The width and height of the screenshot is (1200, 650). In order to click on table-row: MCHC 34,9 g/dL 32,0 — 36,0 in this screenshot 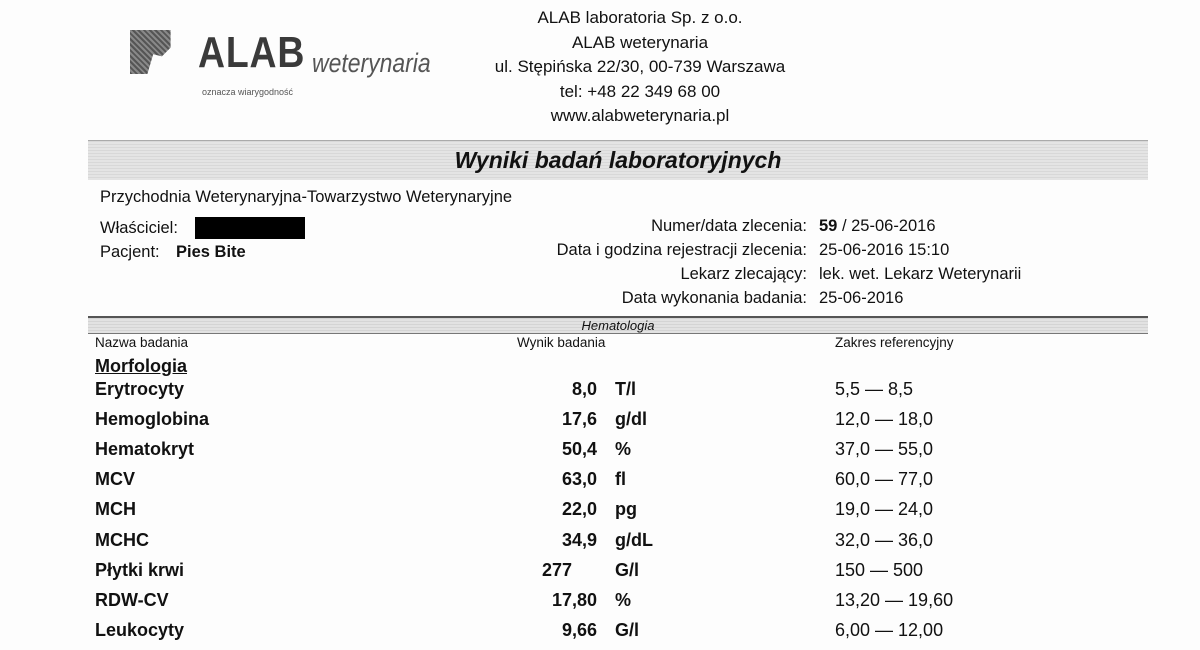, I will do `click(600, 545)`.